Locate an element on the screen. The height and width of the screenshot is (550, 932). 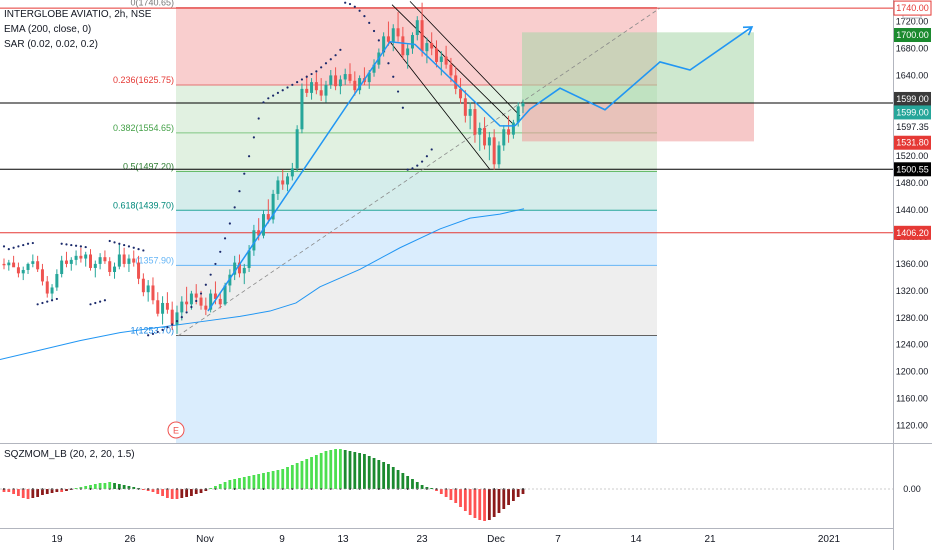
price-badge-label: 1597.35 is located at coordinates (912, 127).